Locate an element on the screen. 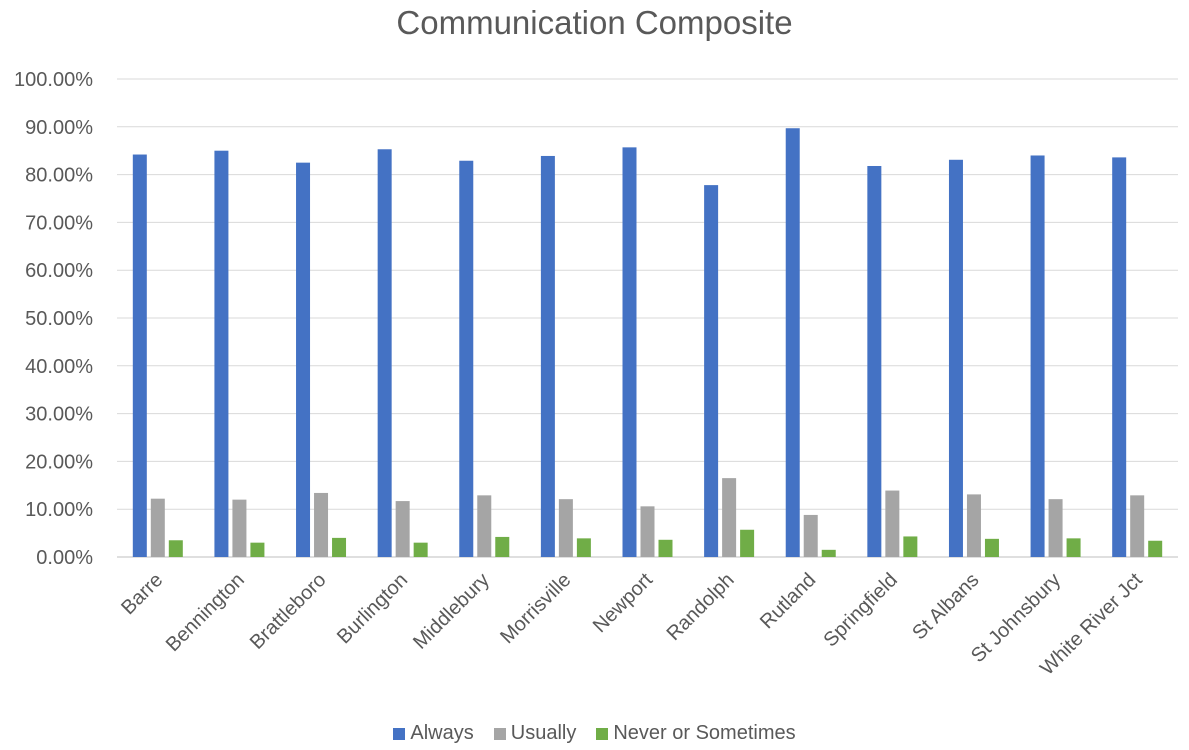 This screenshot has width=1189, height=750. x-tick-label: Burlington is located at coordinates (372, 608).